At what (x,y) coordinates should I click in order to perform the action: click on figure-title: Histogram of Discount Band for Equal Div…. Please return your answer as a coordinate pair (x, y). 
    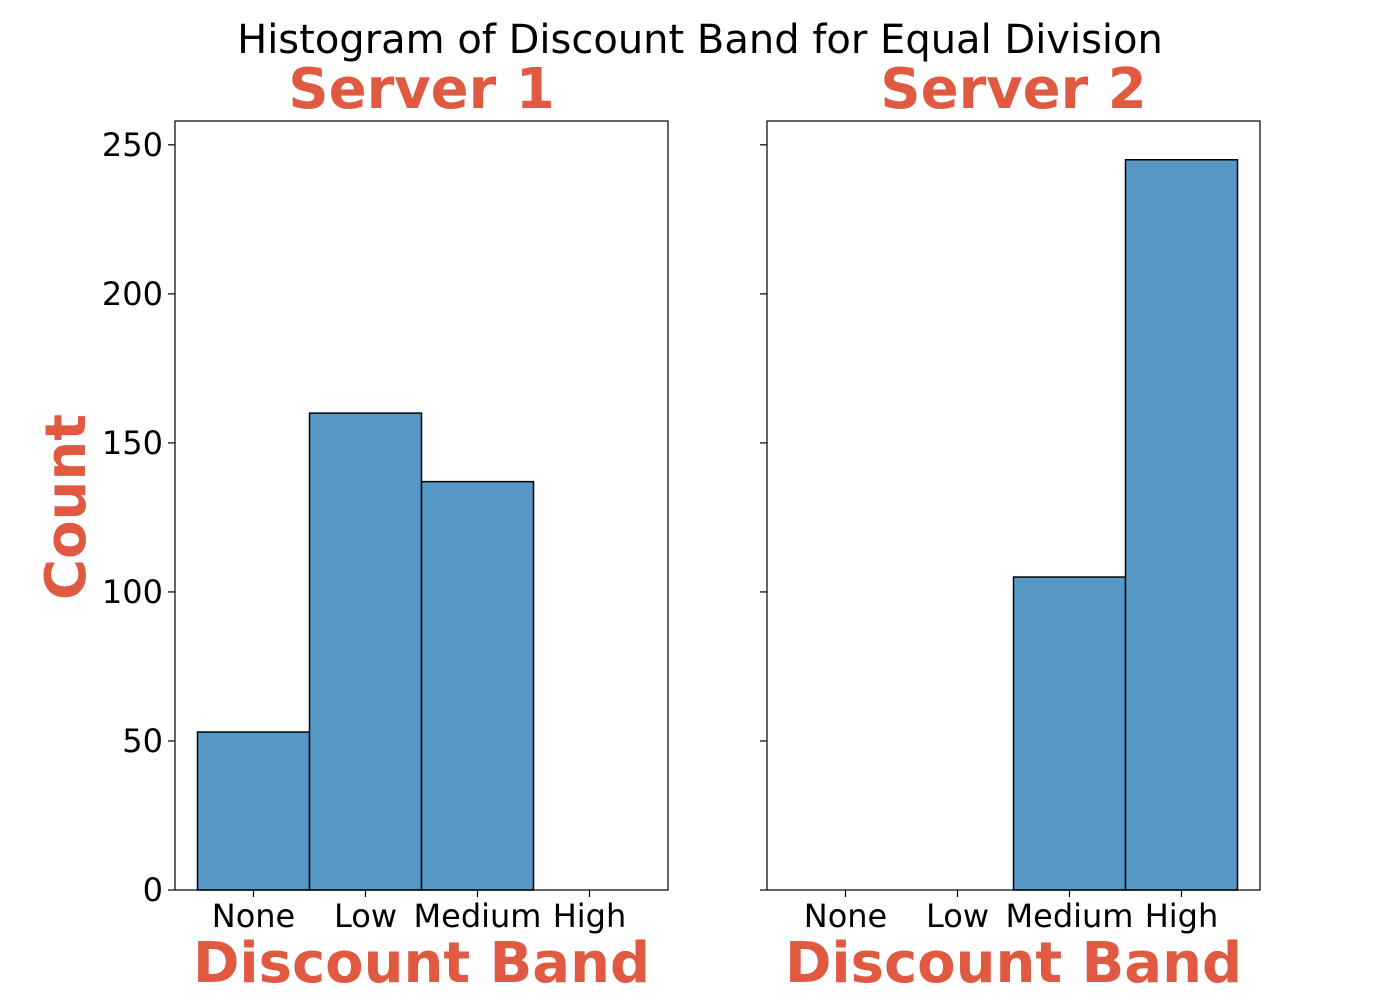
    Looking at the image, I should click on (700, 40).